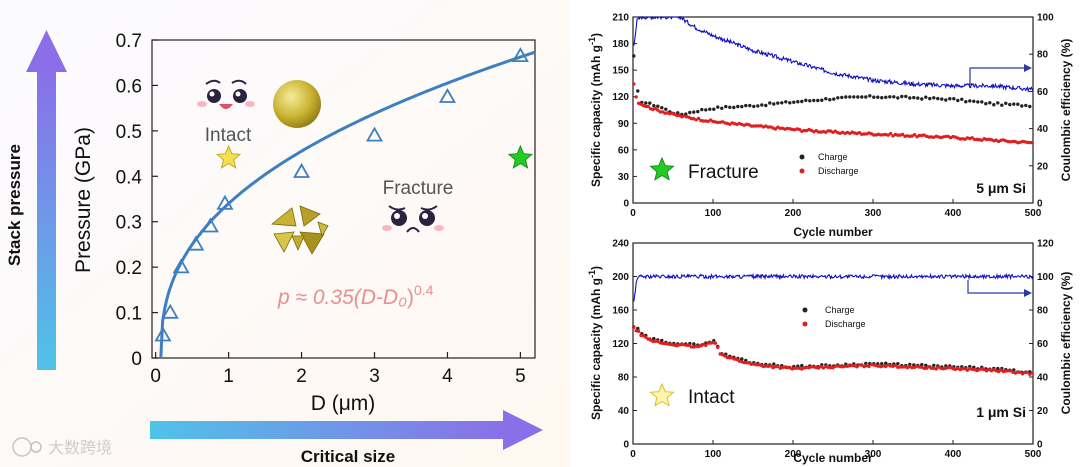 This screenshot has width=1080, height=467. What do you see at coordinates (624, 177) in the screenshot?
I see `y-left-tick-label: 30` at bounding box center [624, 177].